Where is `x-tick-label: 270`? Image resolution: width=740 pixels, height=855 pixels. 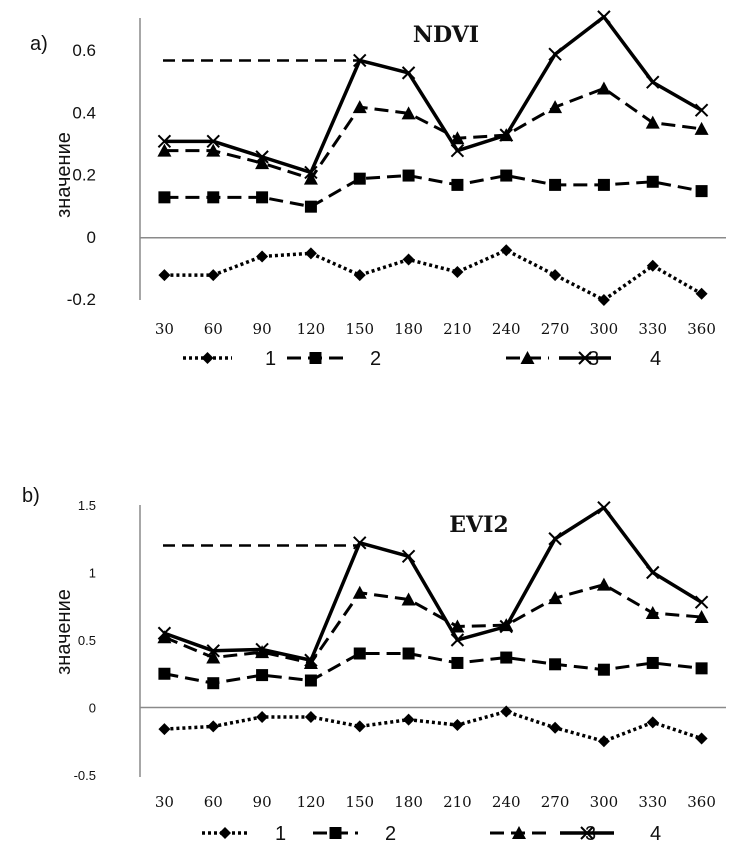 x-tick-label: 270 is located at coordinates (555, 802).